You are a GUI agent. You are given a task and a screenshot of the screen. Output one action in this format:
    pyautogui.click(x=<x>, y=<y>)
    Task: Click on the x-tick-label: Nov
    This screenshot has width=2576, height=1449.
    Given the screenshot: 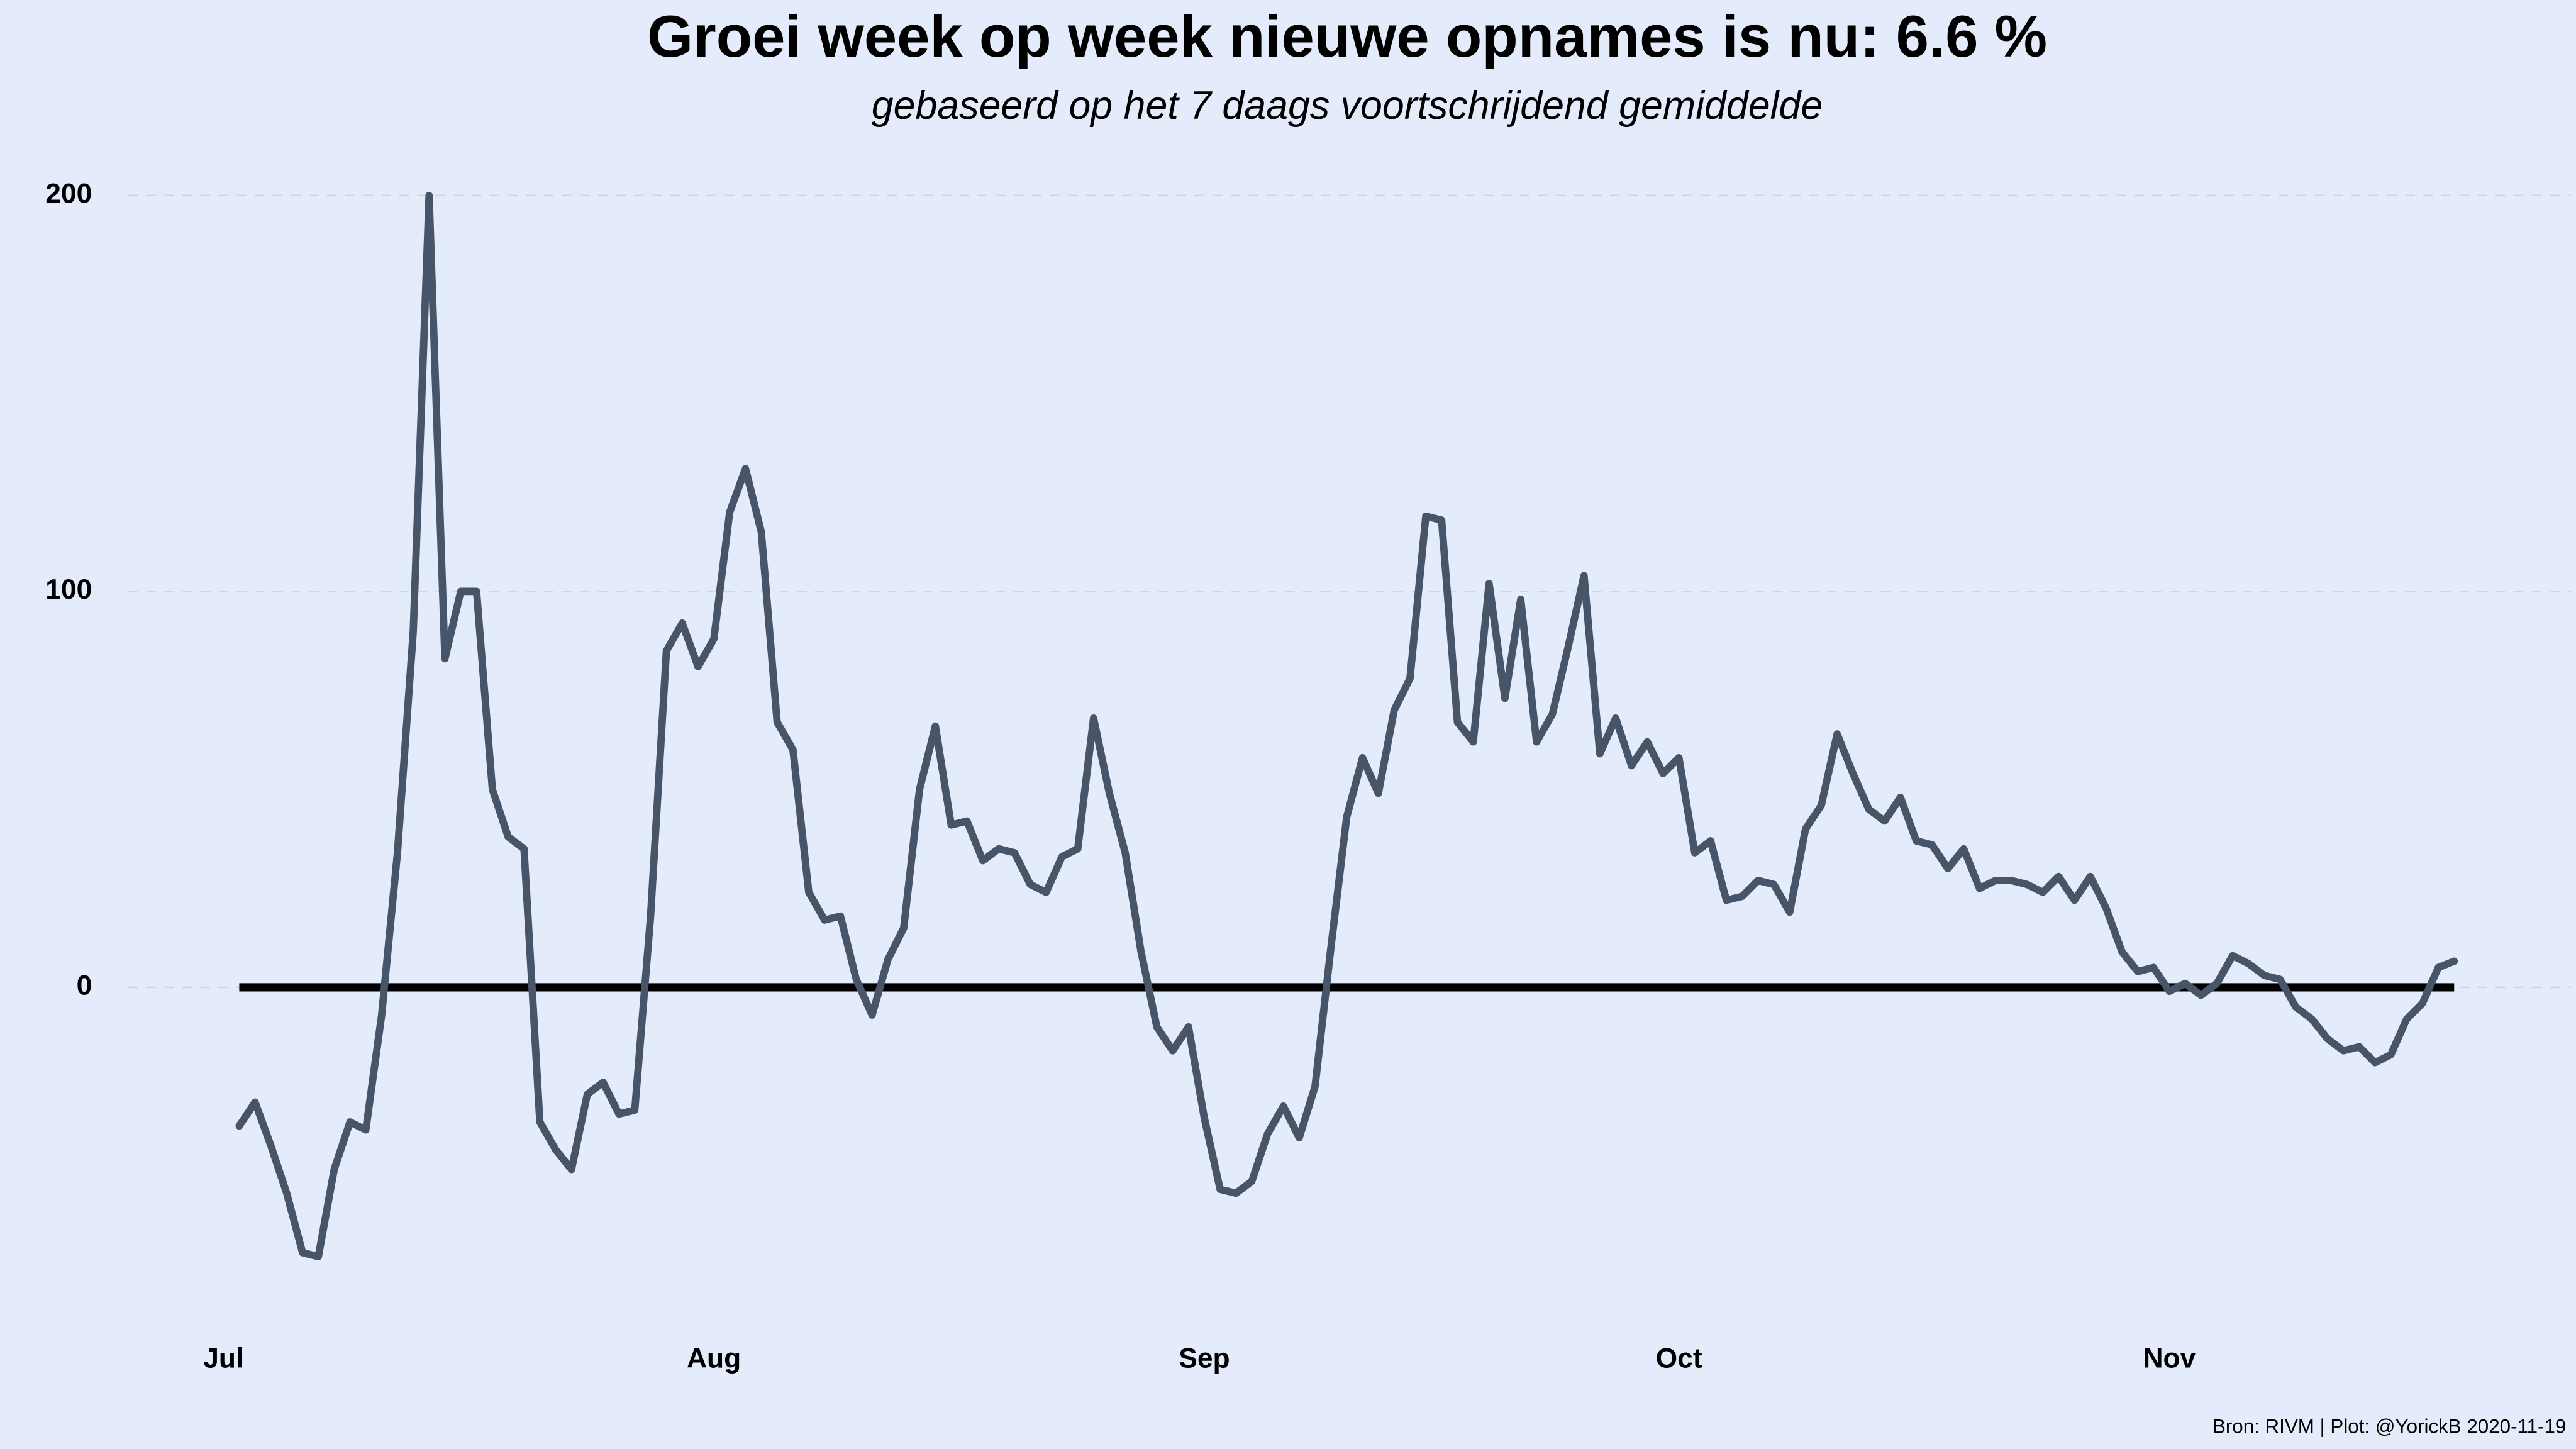 What is the action you would take?
    pyautogui.click(x=2169, y=1358)
    